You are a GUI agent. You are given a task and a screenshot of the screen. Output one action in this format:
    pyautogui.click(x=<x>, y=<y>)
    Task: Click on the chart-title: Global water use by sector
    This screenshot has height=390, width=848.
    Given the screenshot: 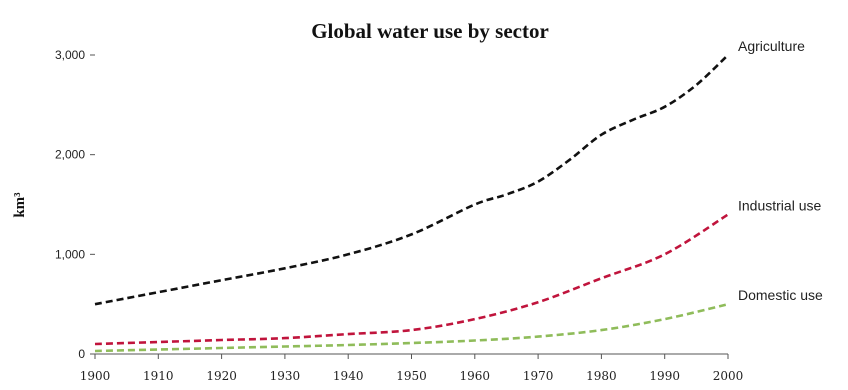 What is the action you would take?
    pyautogui.click(x=430, y=31)
    